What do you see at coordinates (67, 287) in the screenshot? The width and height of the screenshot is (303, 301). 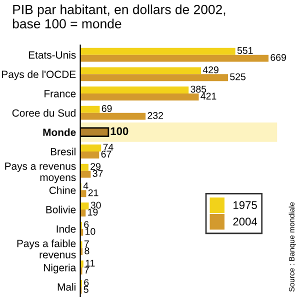 I see `y-tick-label: Mali` at bounding box center [67, 287].